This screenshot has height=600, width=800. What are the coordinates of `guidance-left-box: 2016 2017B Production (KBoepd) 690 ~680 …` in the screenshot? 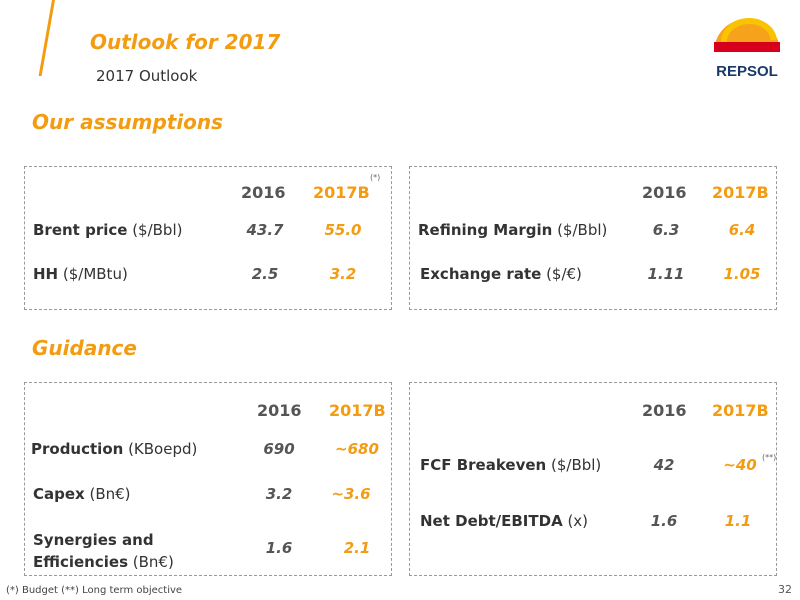 It's located at (208, 479).